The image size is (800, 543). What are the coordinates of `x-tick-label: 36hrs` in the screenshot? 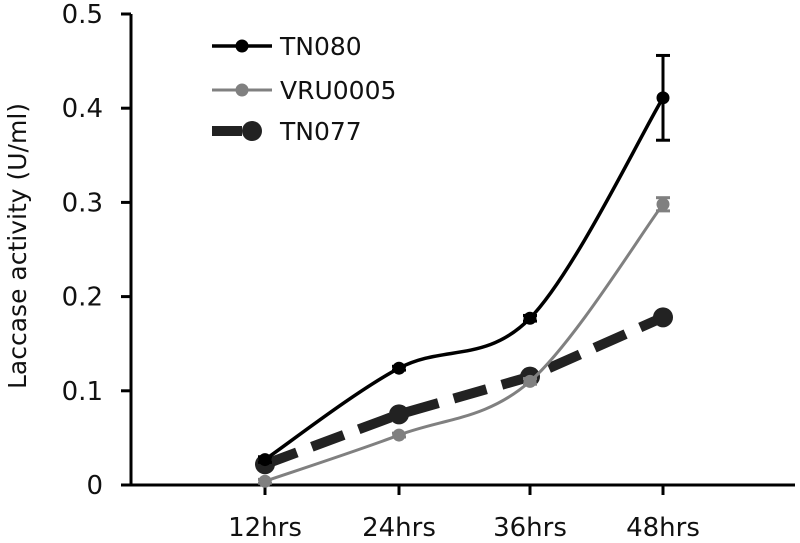 It's located at (530, 528).